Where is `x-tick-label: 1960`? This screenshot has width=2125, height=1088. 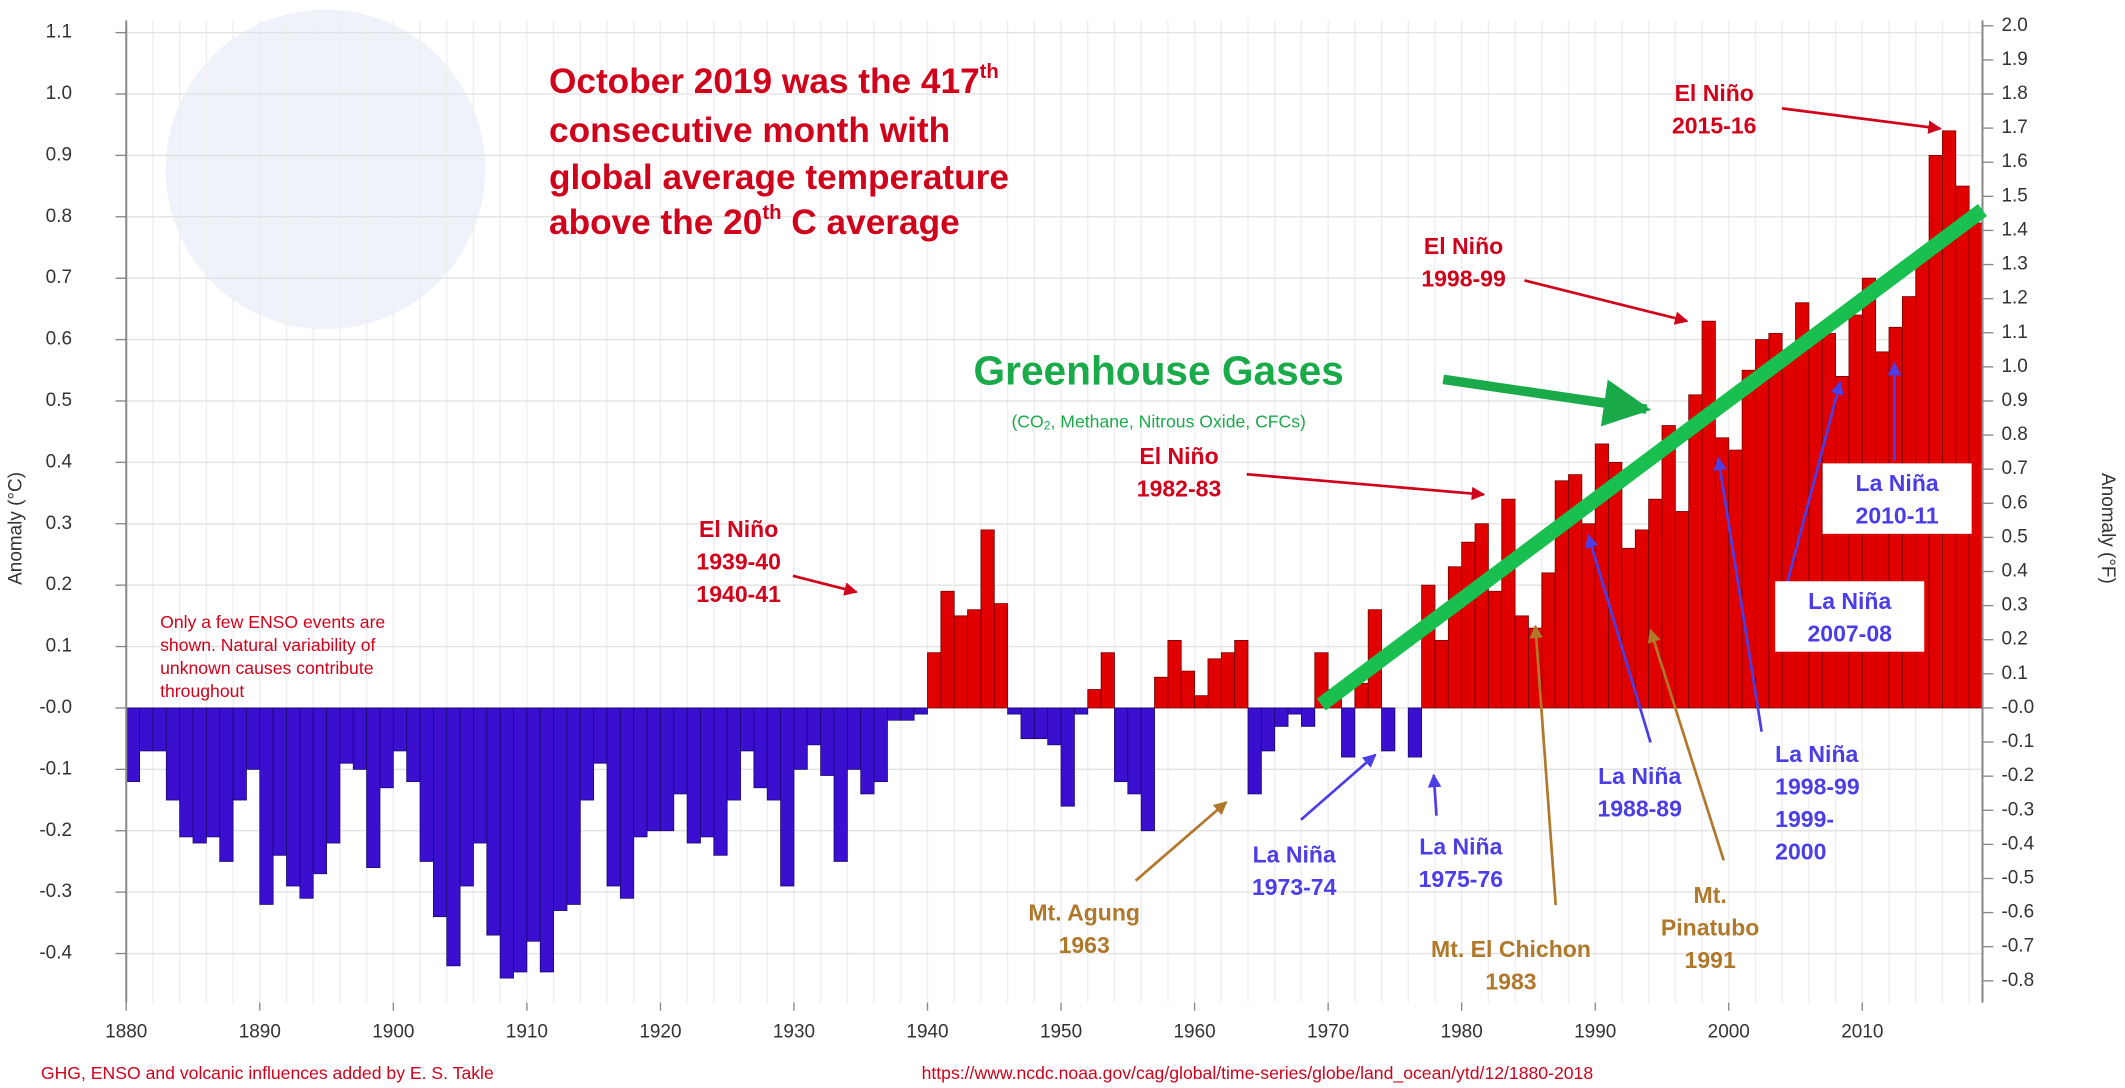 x-tick-label: 1960 is located at coordinates (1195, 1031).